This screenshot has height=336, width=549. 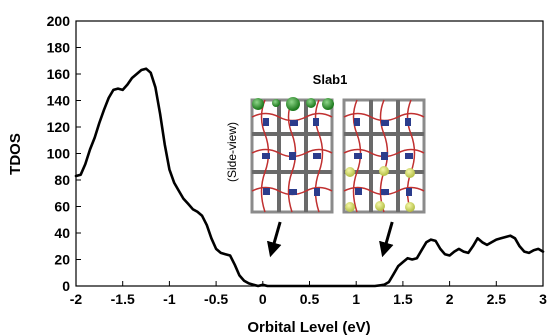 What do you see at coordinates (59, 74) in the screenshot?
I see `y-tick-label: 160` at bounding box center [59, 74].